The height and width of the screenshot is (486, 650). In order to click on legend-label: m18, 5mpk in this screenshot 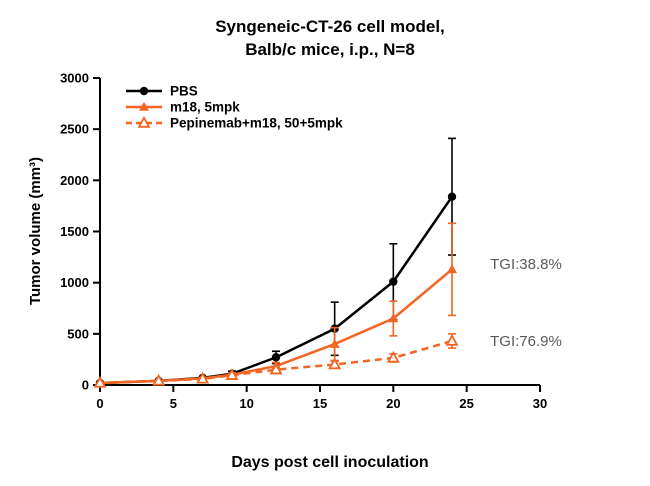, I will do `click(205, 107)`.